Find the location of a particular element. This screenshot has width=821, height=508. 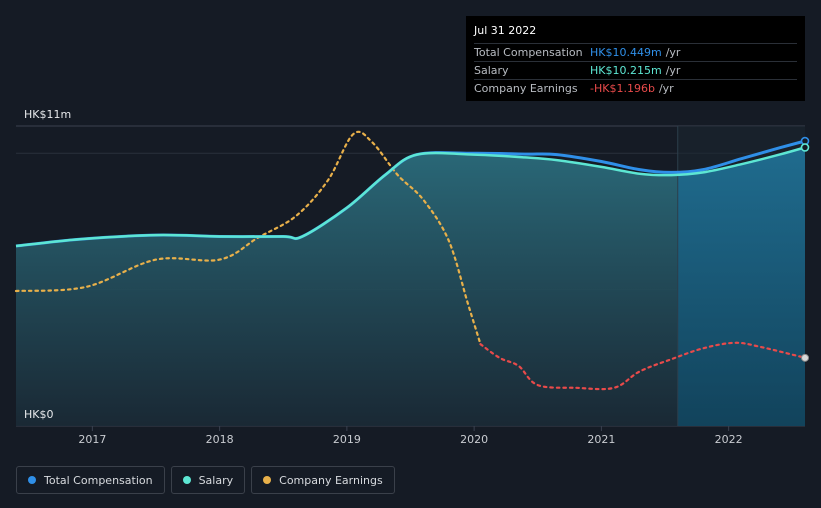

legend-item-salary: Salary is located at coordinates (208, 480).